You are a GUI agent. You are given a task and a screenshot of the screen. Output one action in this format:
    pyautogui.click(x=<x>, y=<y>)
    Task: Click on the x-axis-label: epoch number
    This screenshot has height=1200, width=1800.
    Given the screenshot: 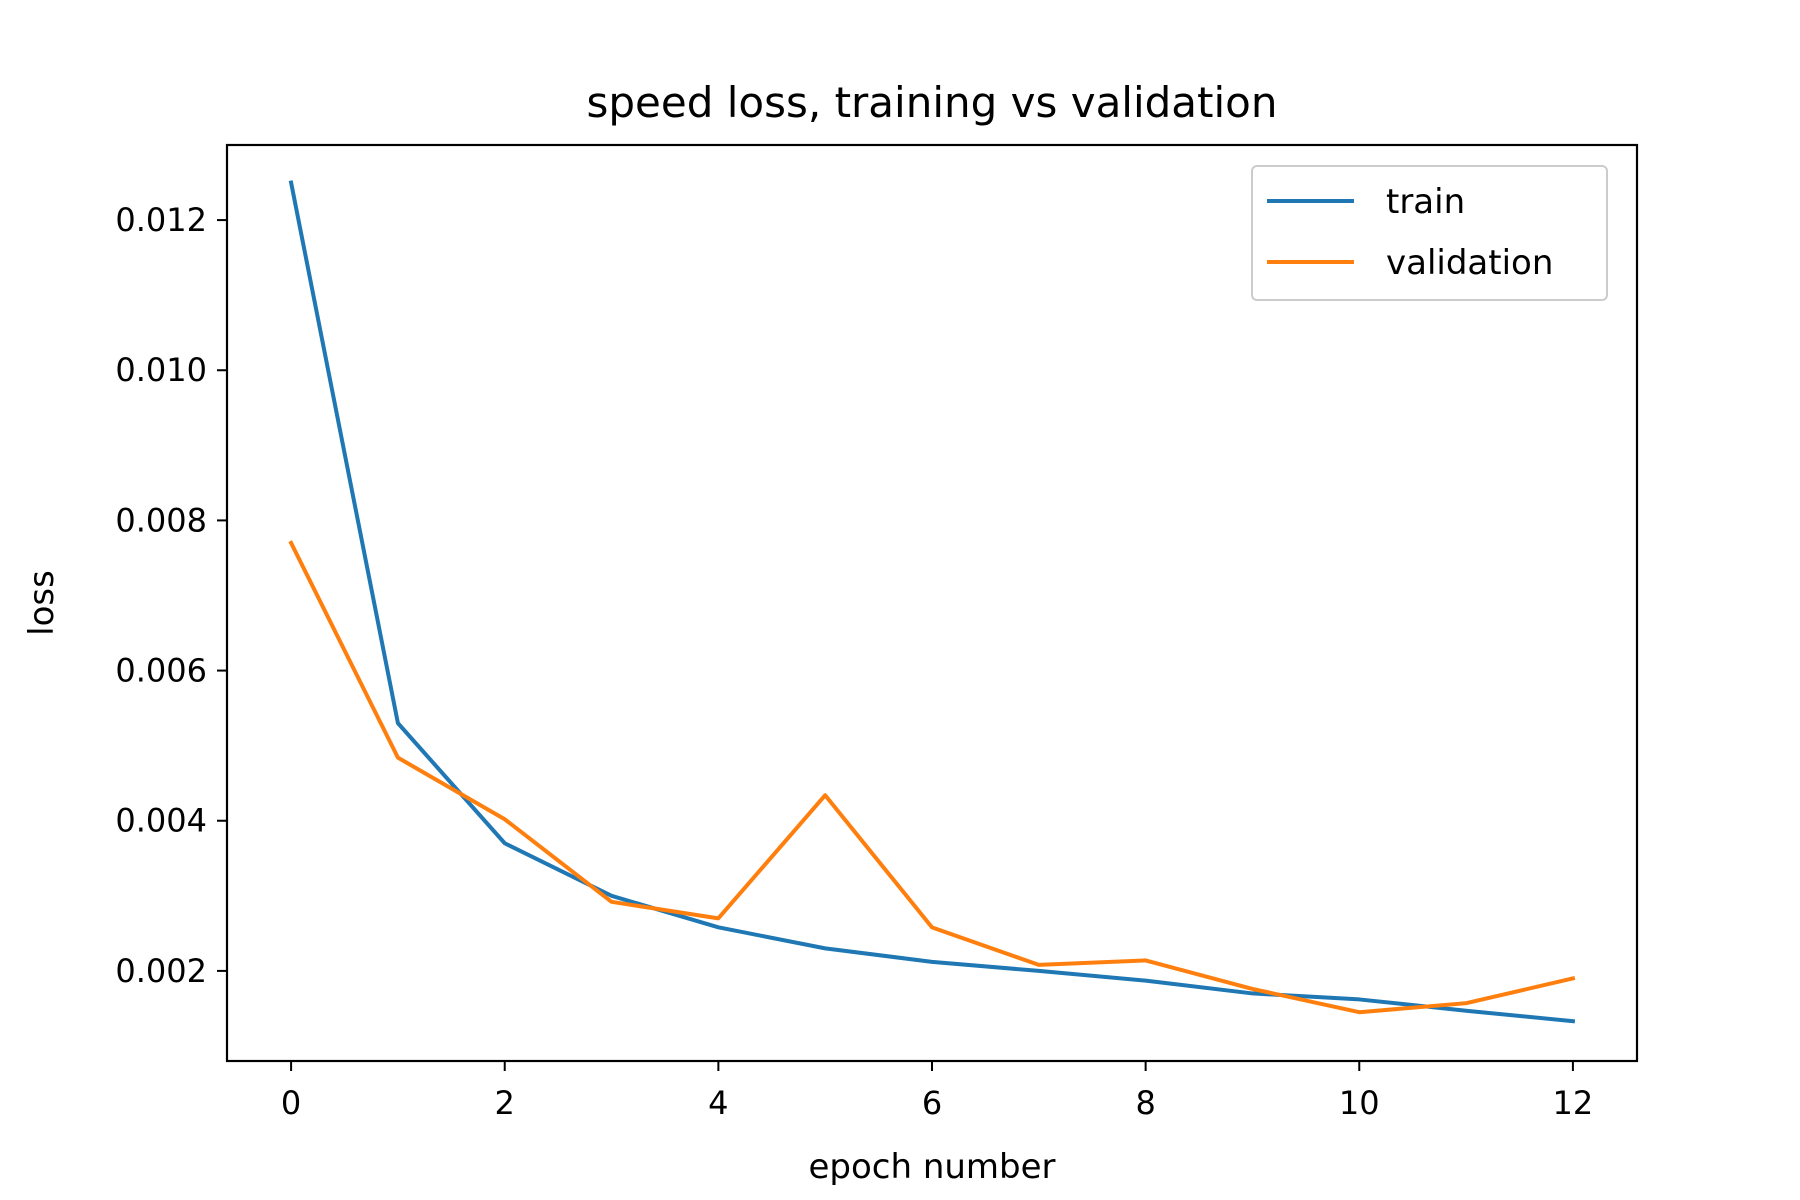 What is the action you would take?
    pyautogui.click(x=931, y=1167)
    